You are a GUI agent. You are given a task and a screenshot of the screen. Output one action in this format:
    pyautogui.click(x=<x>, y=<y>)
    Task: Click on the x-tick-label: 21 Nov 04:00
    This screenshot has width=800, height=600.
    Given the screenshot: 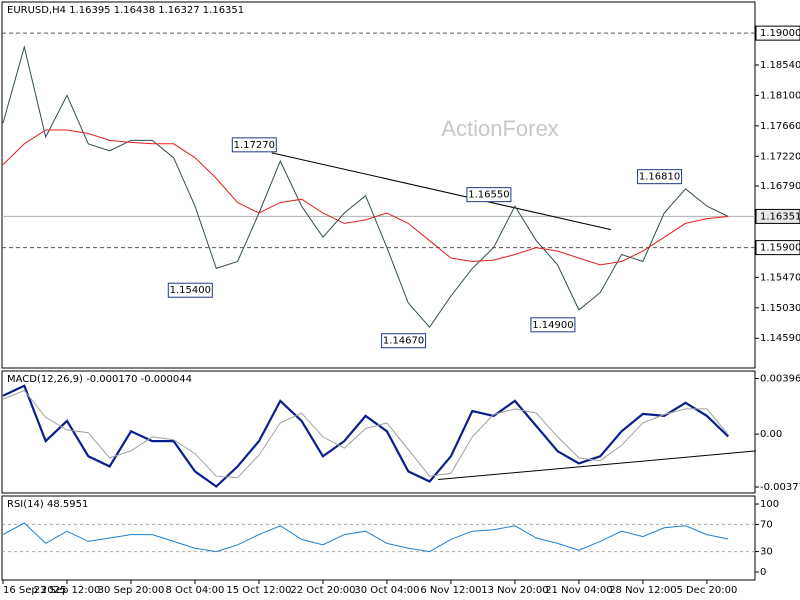 What is the action you would take?
    pyautogui.click(x=578, y=590)
    